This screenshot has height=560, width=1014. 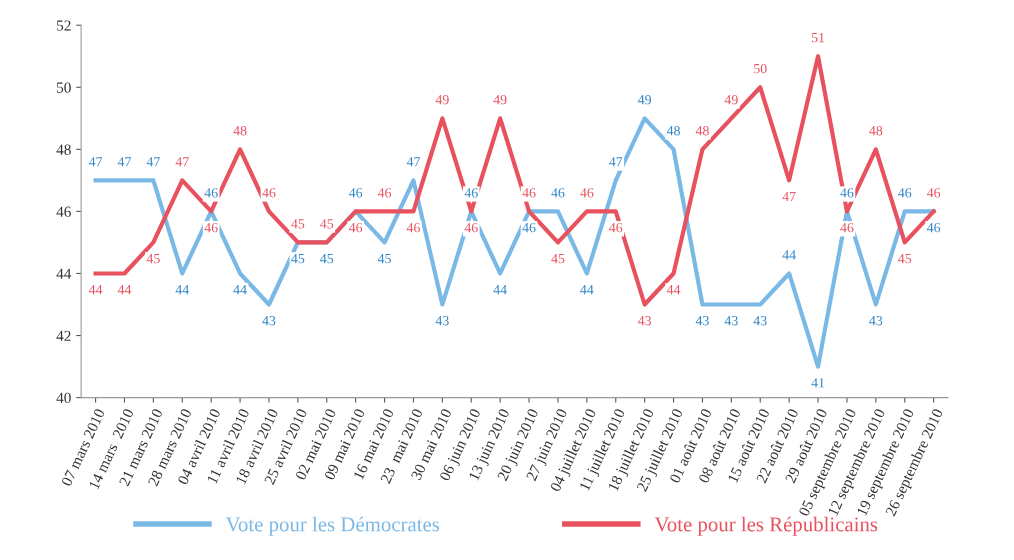 What do you see at coordinates (63, 149) in the screenshot?
I see `y-tick-label: 48` at bounding box center [63, 149].